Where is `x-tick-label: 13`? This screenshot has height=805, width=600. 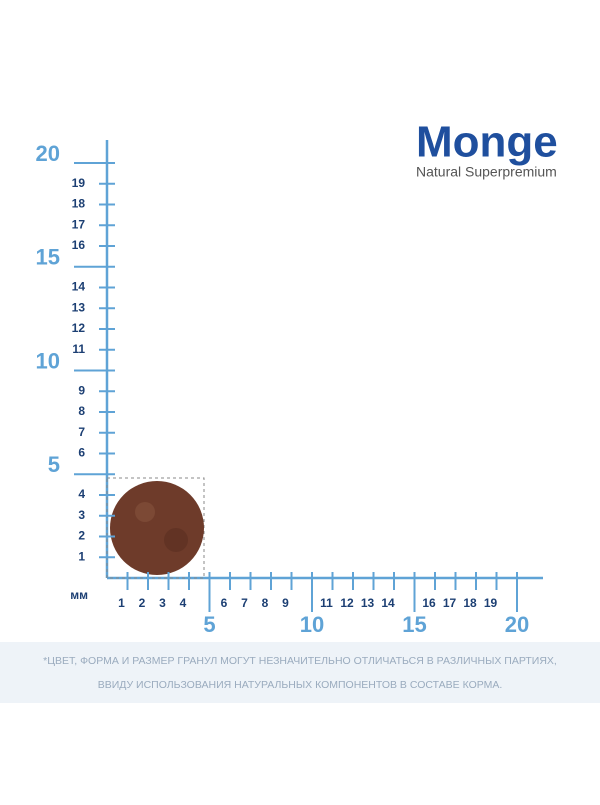
x-tick-label: 13 is located at coordinates (368, 603).